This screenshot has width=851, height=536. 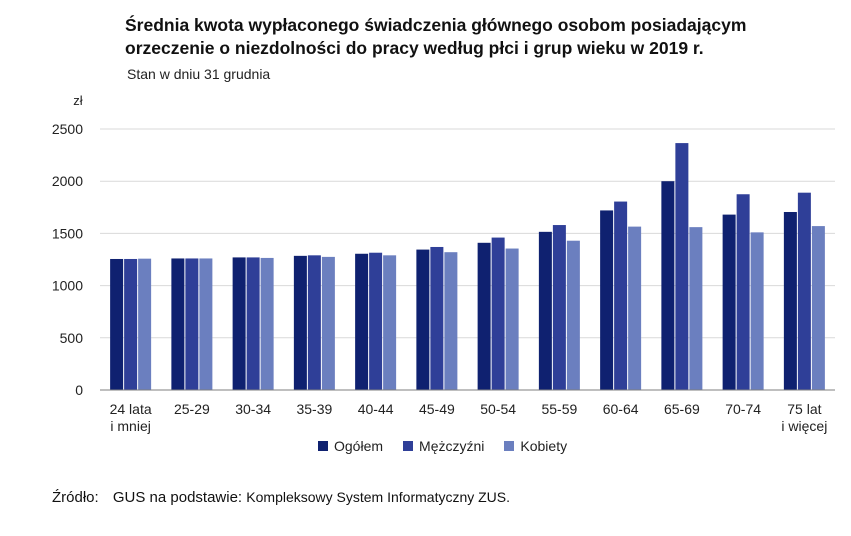 I want to click on legend-swatch-mezczyzni, so click(x=408, y=446).